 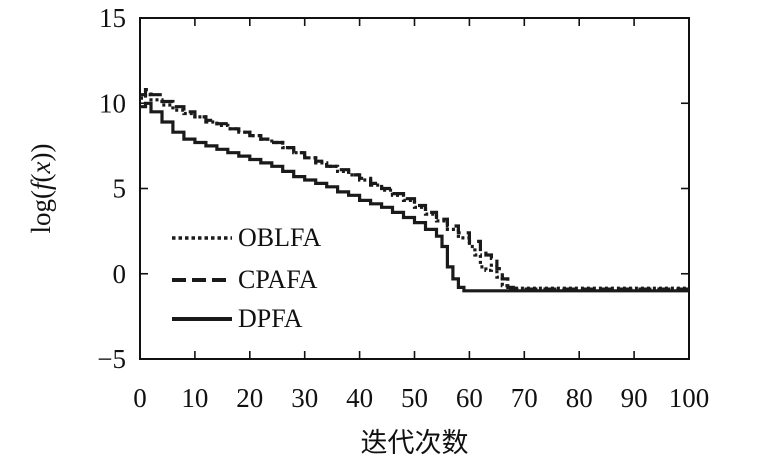 What do you see at coordinates (112, 103) in the screenshot?
I see `y-tick-label: 10` at bounding box center [112, 103].